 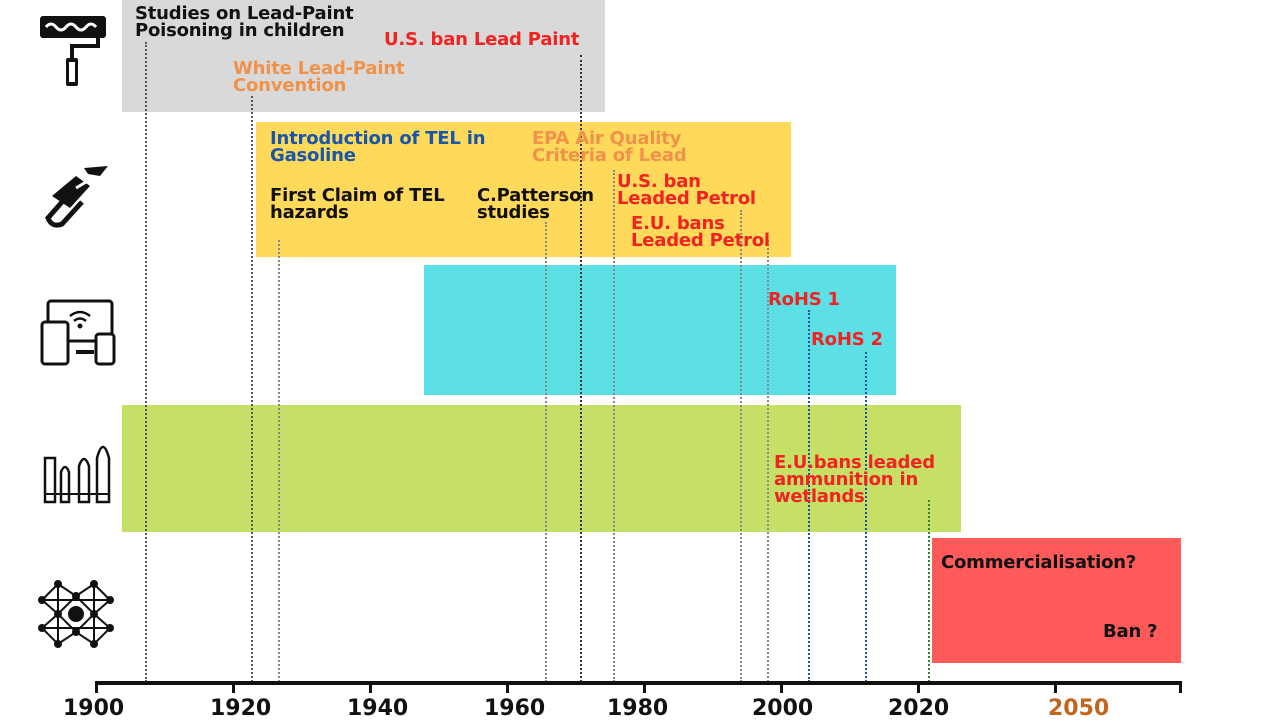 I want to click on us-ban-leaded-petrol-label: U.S. ban Leaded Petrol, so click(x=686, y=190).